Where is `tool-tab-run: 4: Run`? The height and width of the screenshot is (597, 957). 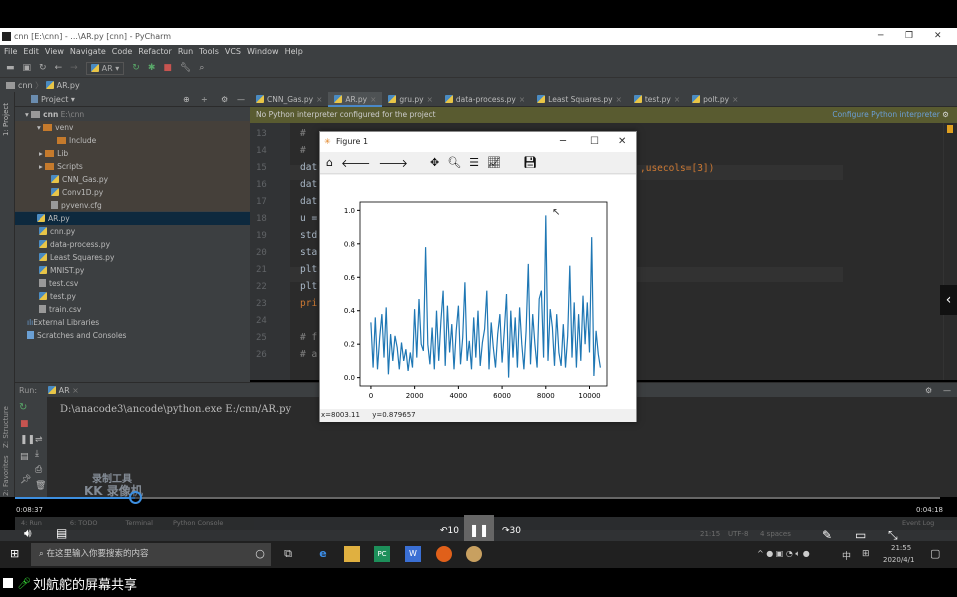 tool-tab-run: 4: Run is located at coordinates (31, 523).